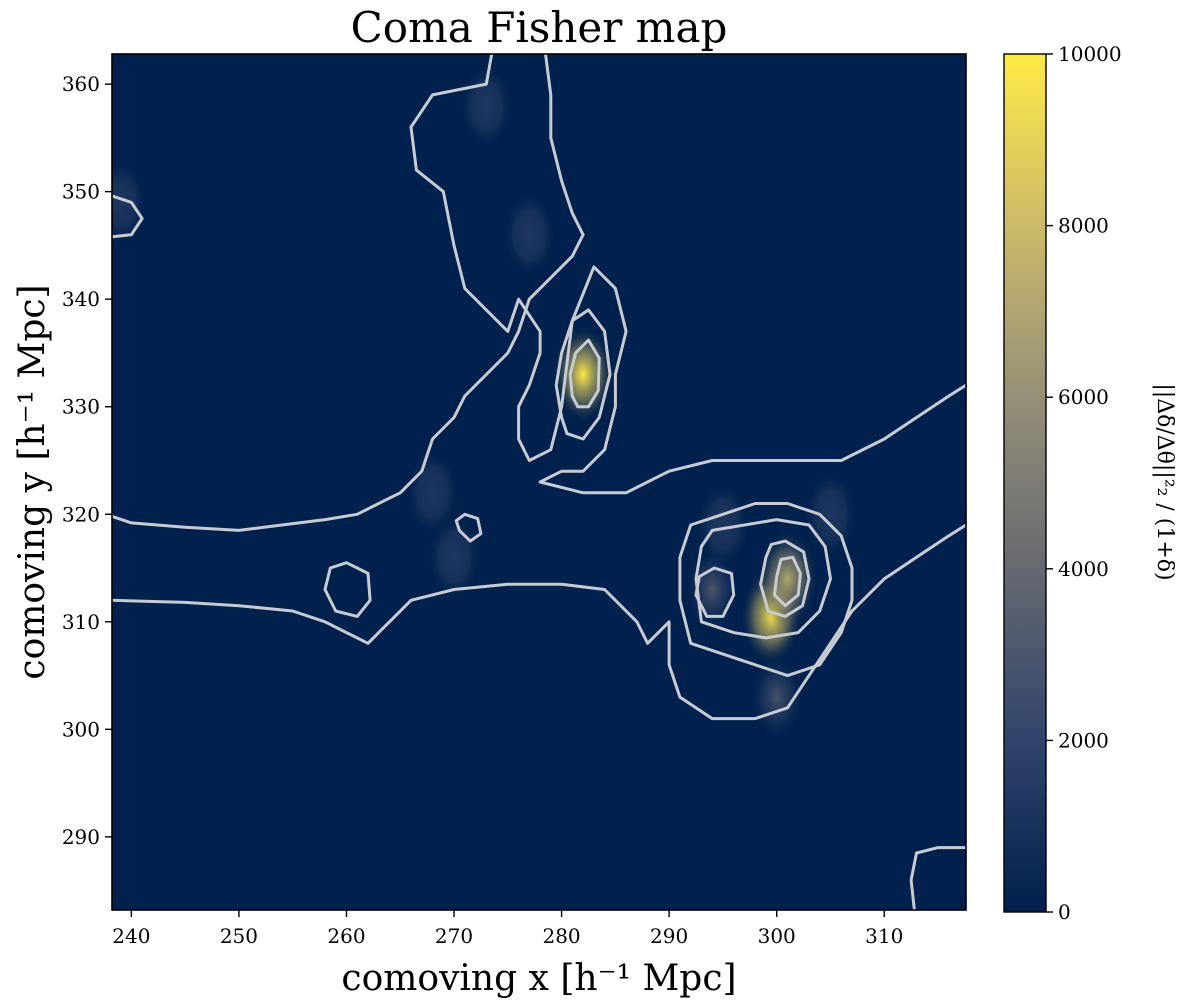 This screenshot has height=1006, width=1200. I want to click on x-tick-label: 260, so click(346, 936).